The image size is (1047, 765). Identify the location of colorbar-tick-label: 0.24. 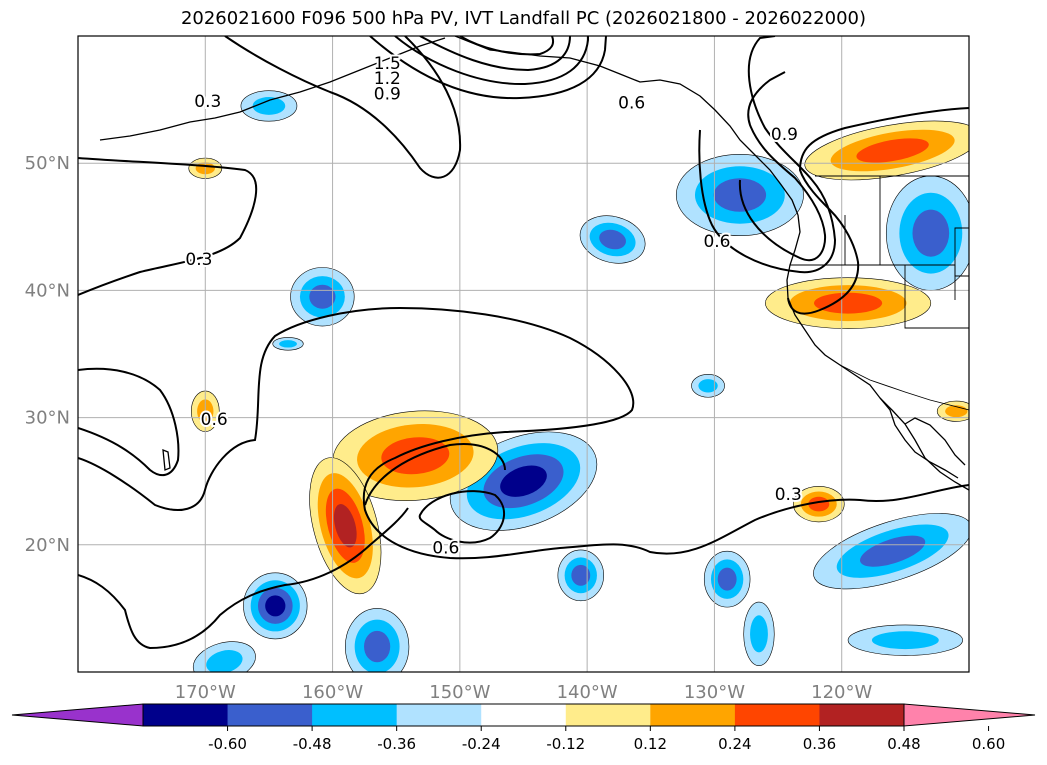
(734, 744).